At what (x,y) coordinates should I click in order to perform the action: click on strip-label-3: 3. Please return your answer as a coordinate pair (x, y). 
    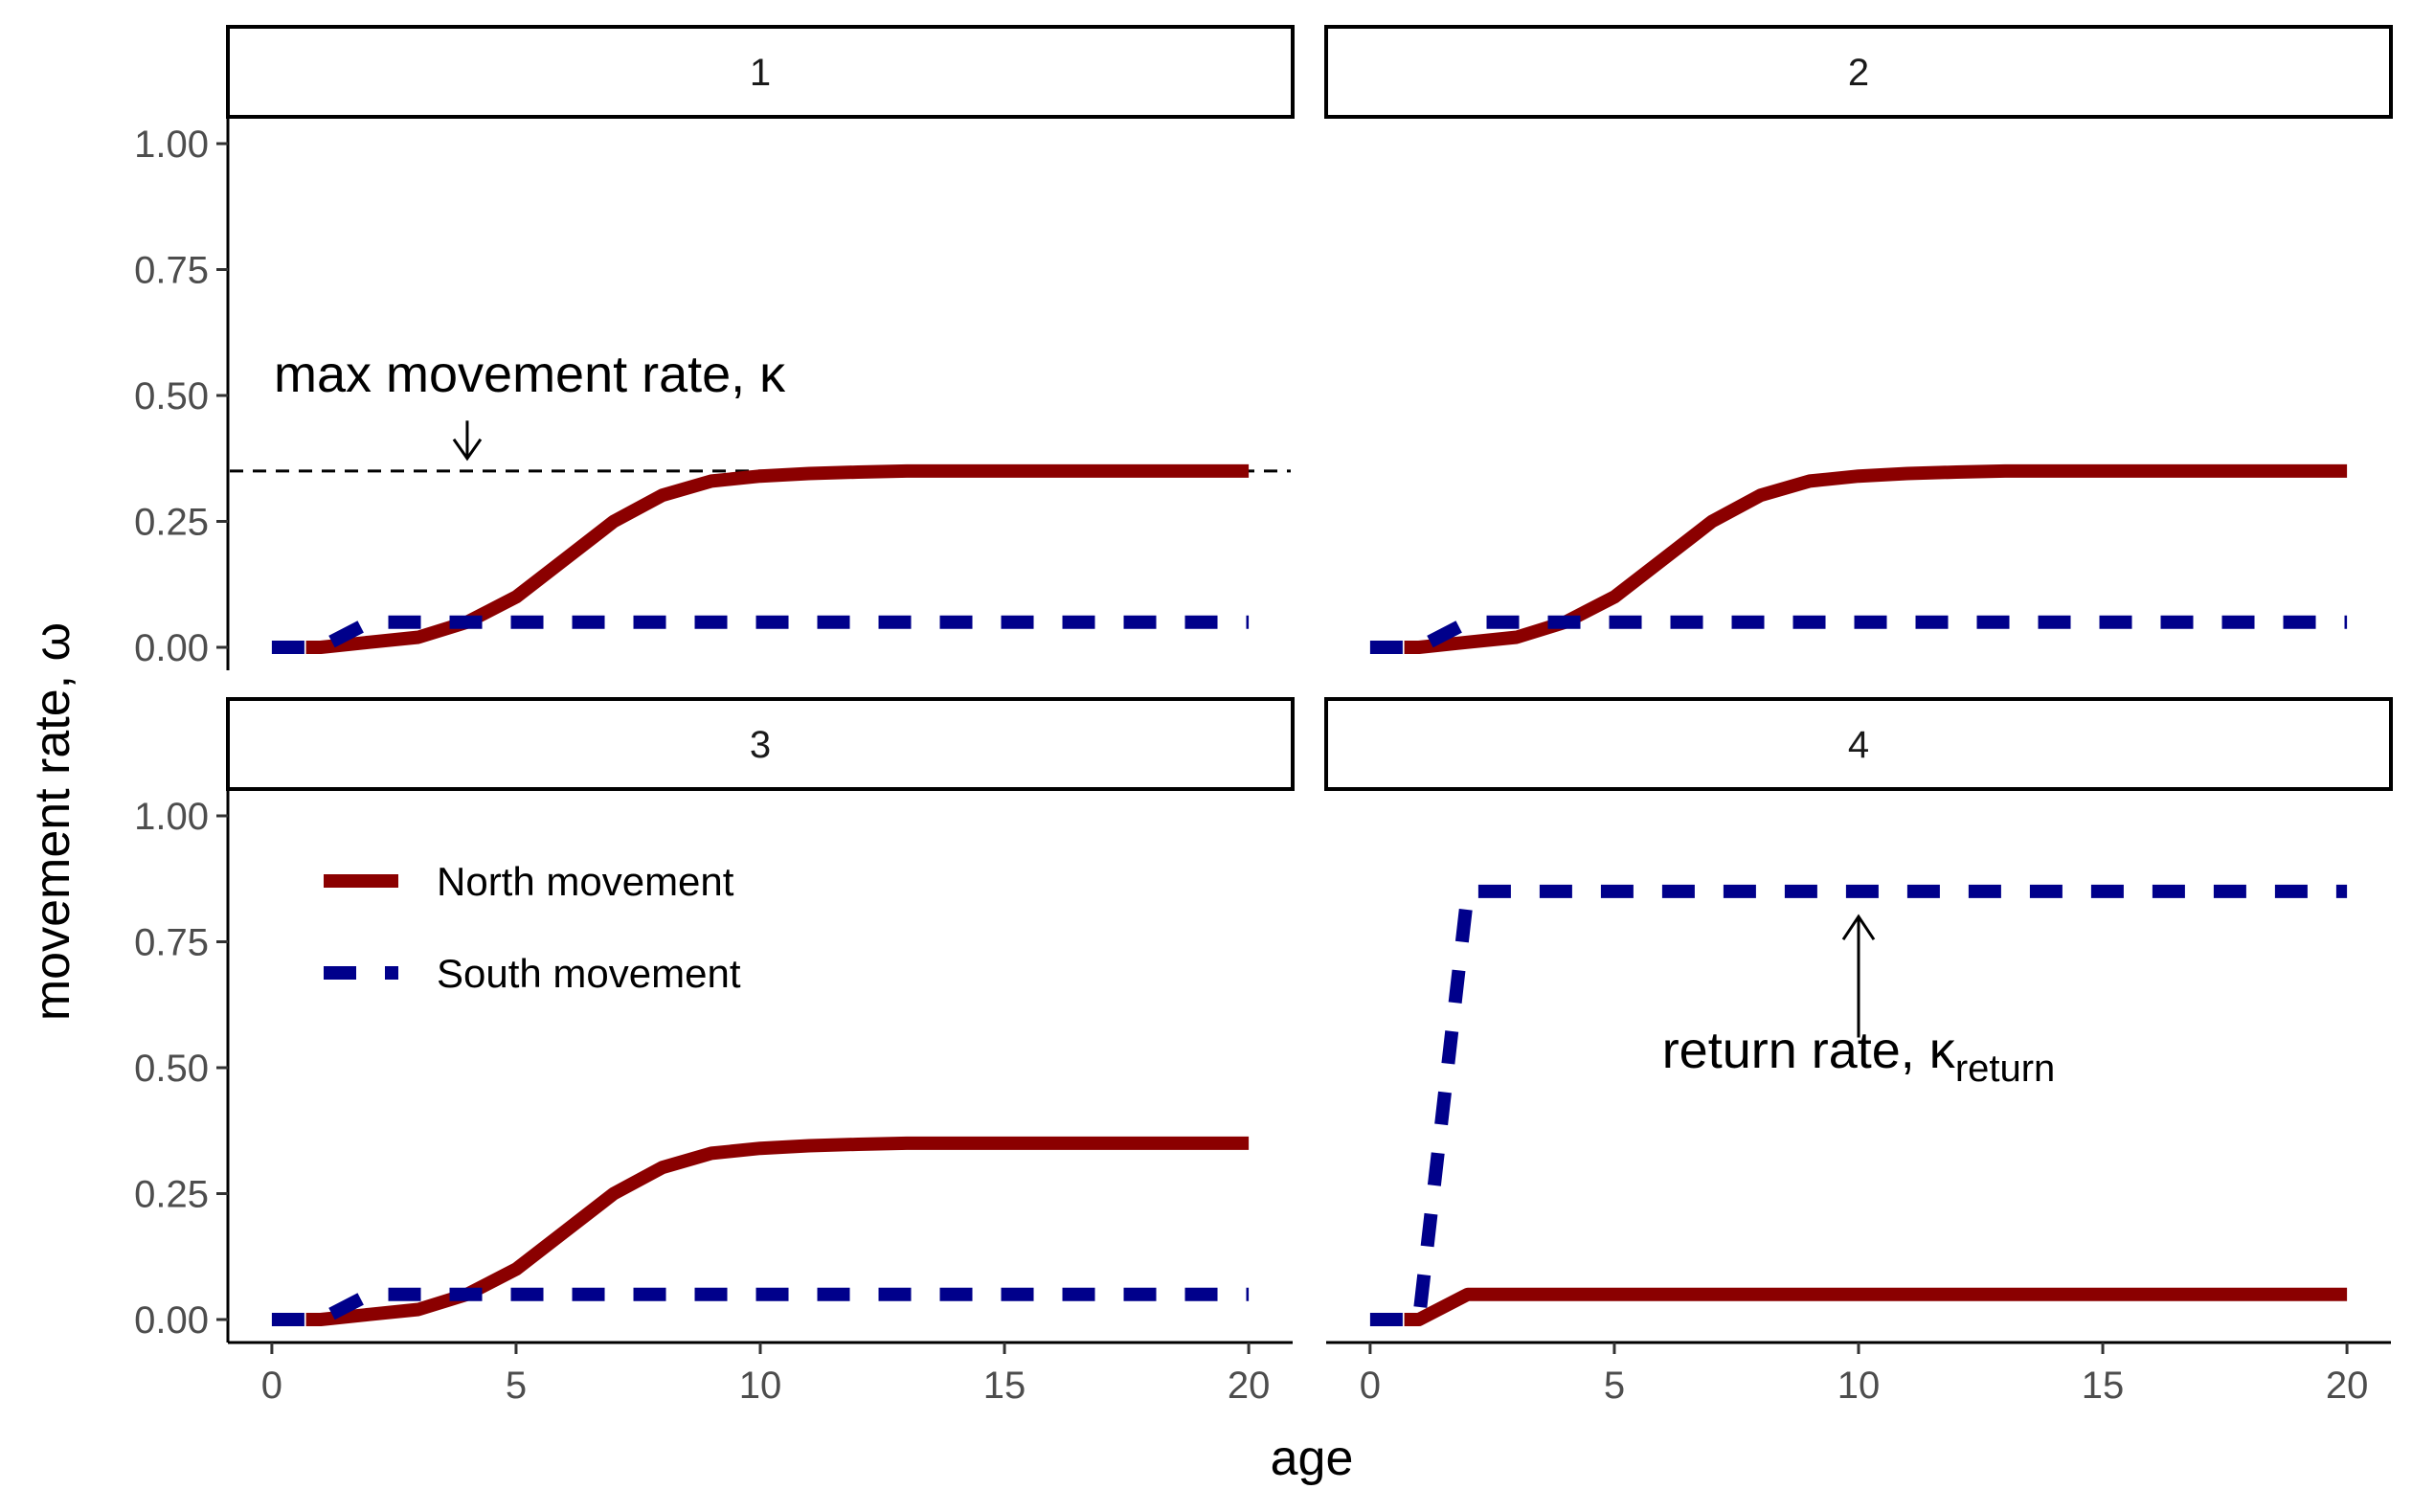
    Looking at the image, I should click on (760, 745).